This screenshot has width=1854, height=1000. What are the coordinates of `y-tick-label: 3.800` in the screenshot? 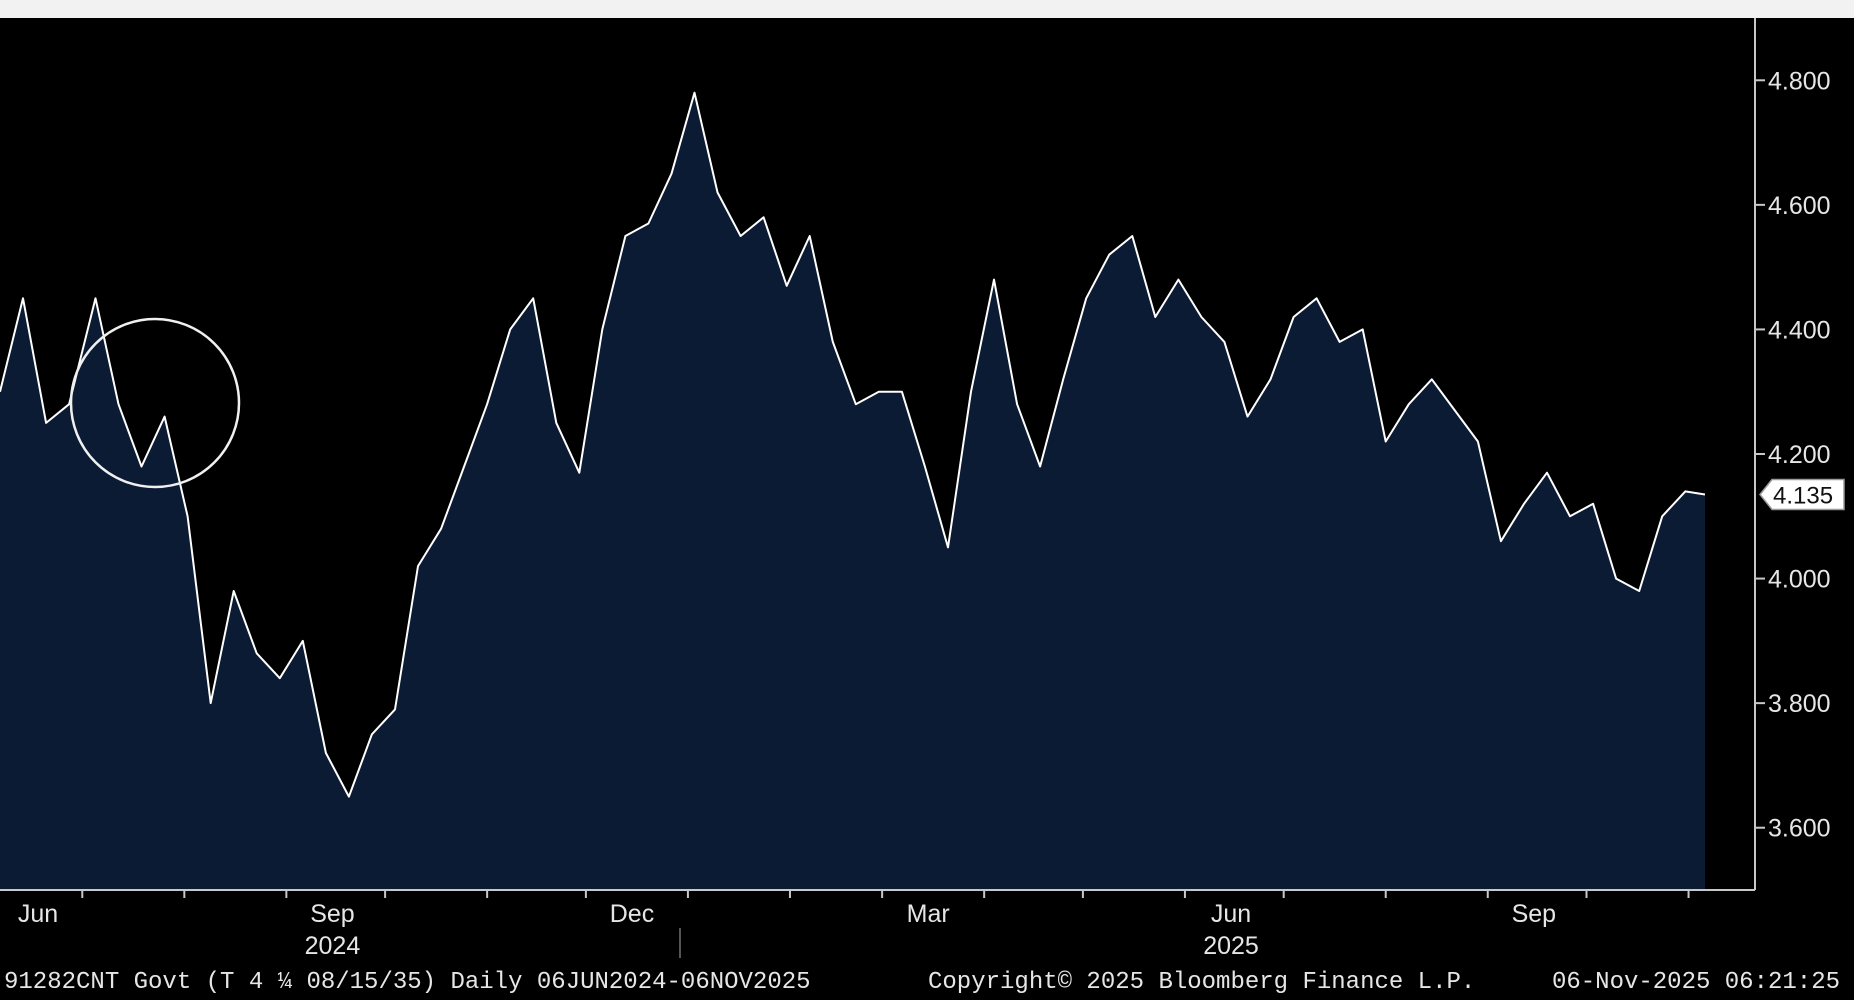 It's located at (1799, 704).